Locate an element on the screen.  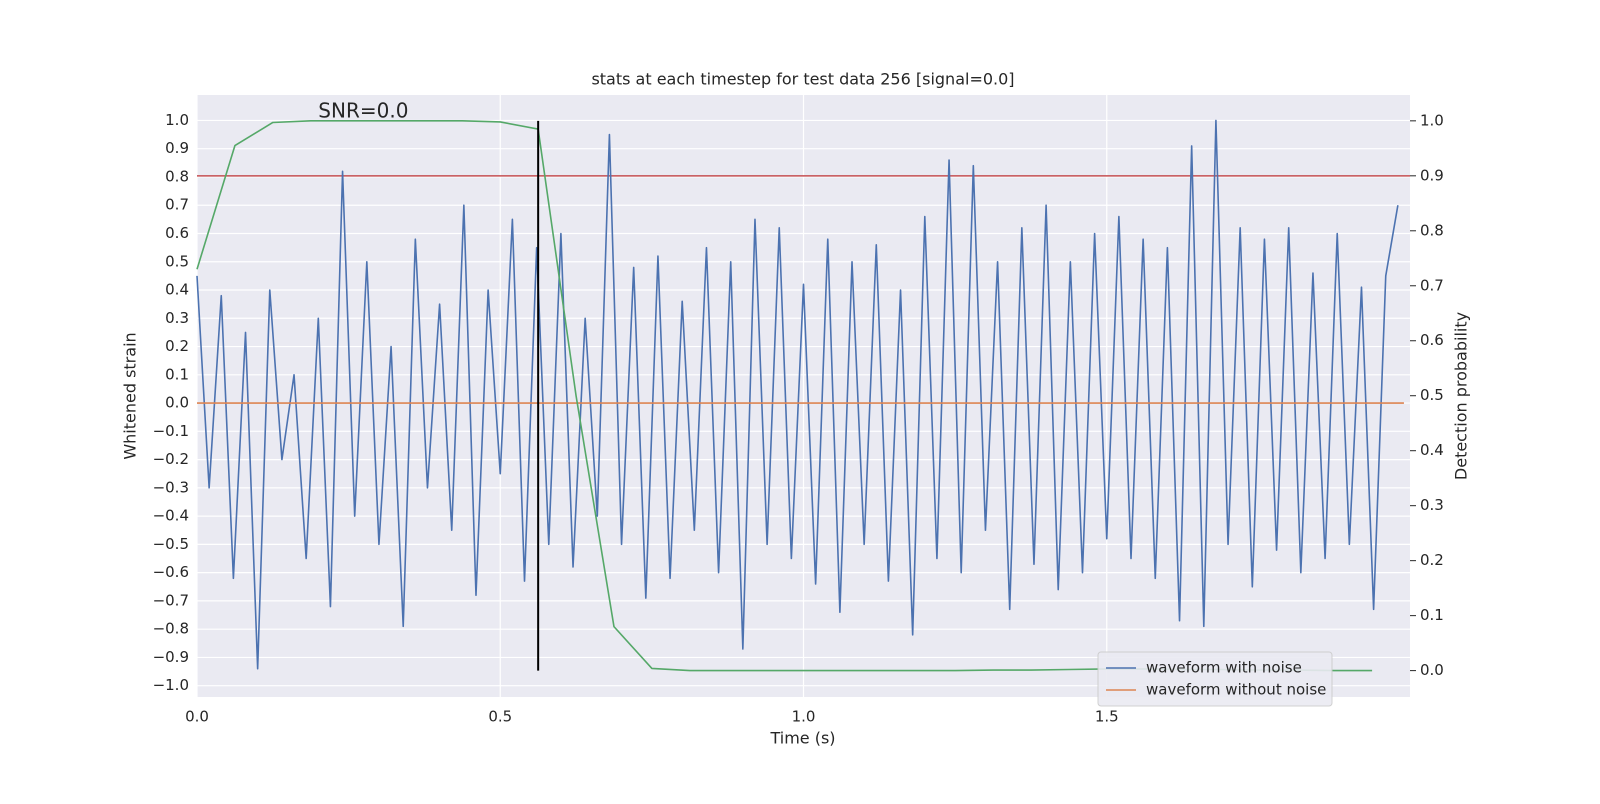
y-tick-label: 0.4 is located at coordinates (177, 290).